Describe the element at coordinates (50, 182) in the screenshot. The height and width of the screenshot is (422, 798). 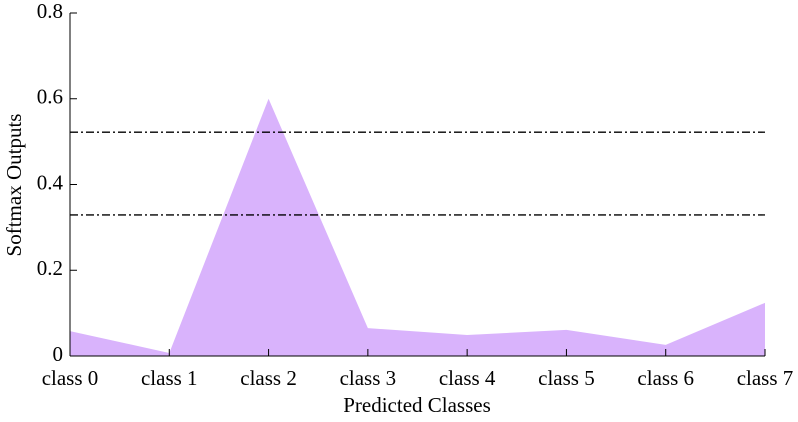
I see `y-tick-label: 0.4` at that location.